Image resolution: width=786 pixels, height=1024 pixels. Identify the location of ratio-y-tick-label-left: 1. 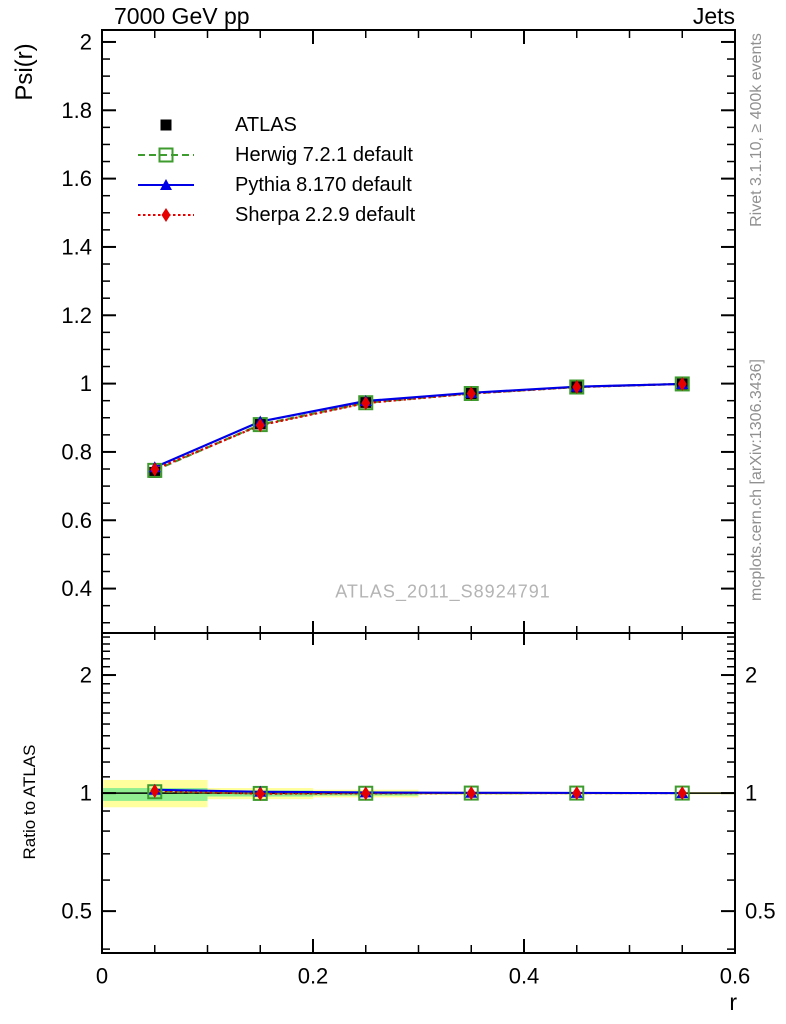
(86, 793).